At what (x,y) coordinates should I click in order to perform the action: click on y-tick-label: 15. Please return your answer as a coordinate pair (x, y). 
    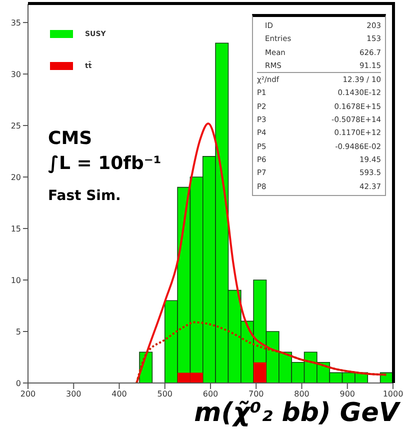
    Looking at the image, I should click on (15, 229).